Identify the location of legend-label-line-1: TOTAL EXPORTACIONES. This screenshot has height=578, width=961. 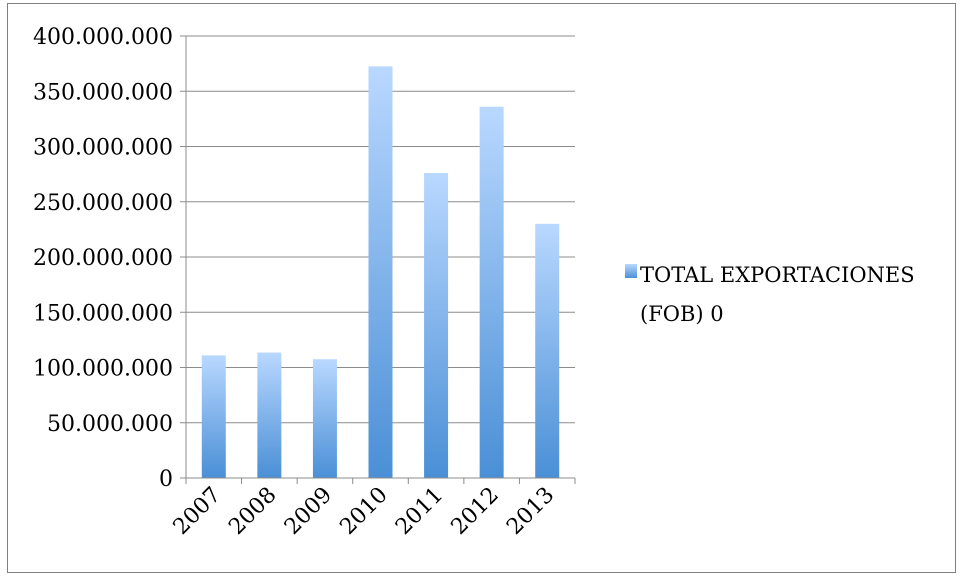
(777, 275).